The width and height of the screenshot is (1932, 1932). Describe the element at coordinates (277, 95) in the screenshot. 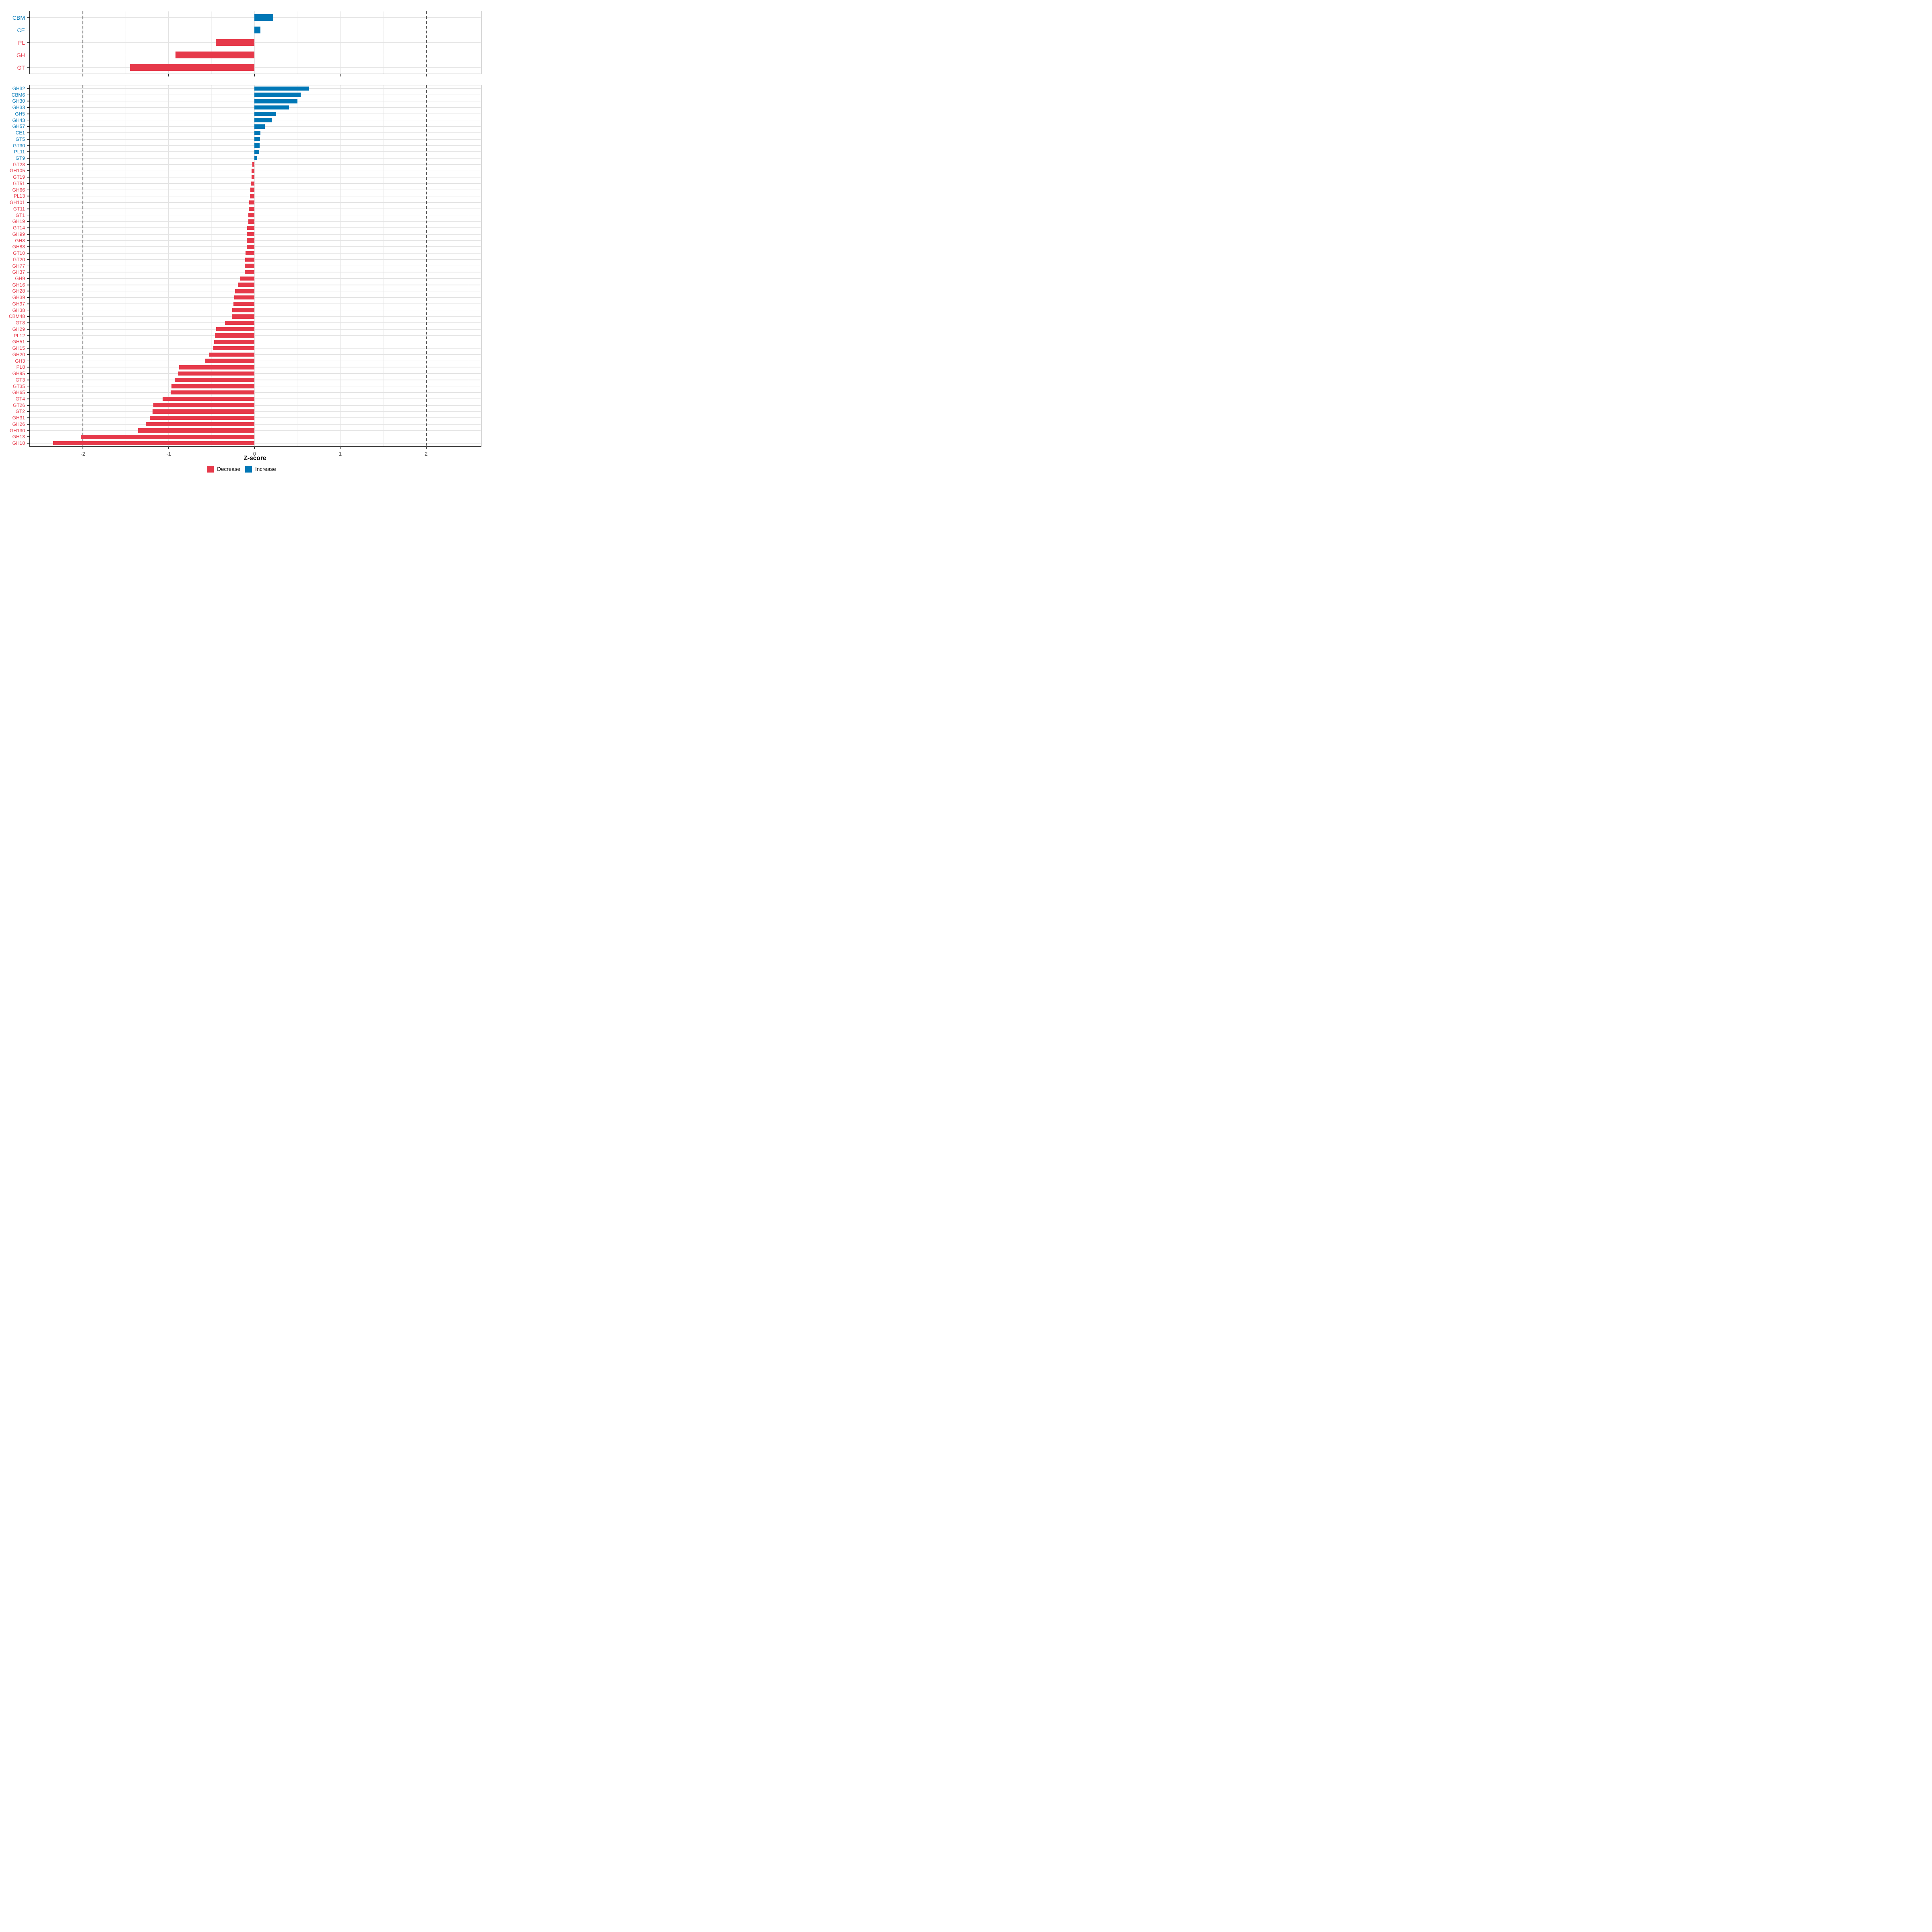

I see `bar-cbm6` at that location.